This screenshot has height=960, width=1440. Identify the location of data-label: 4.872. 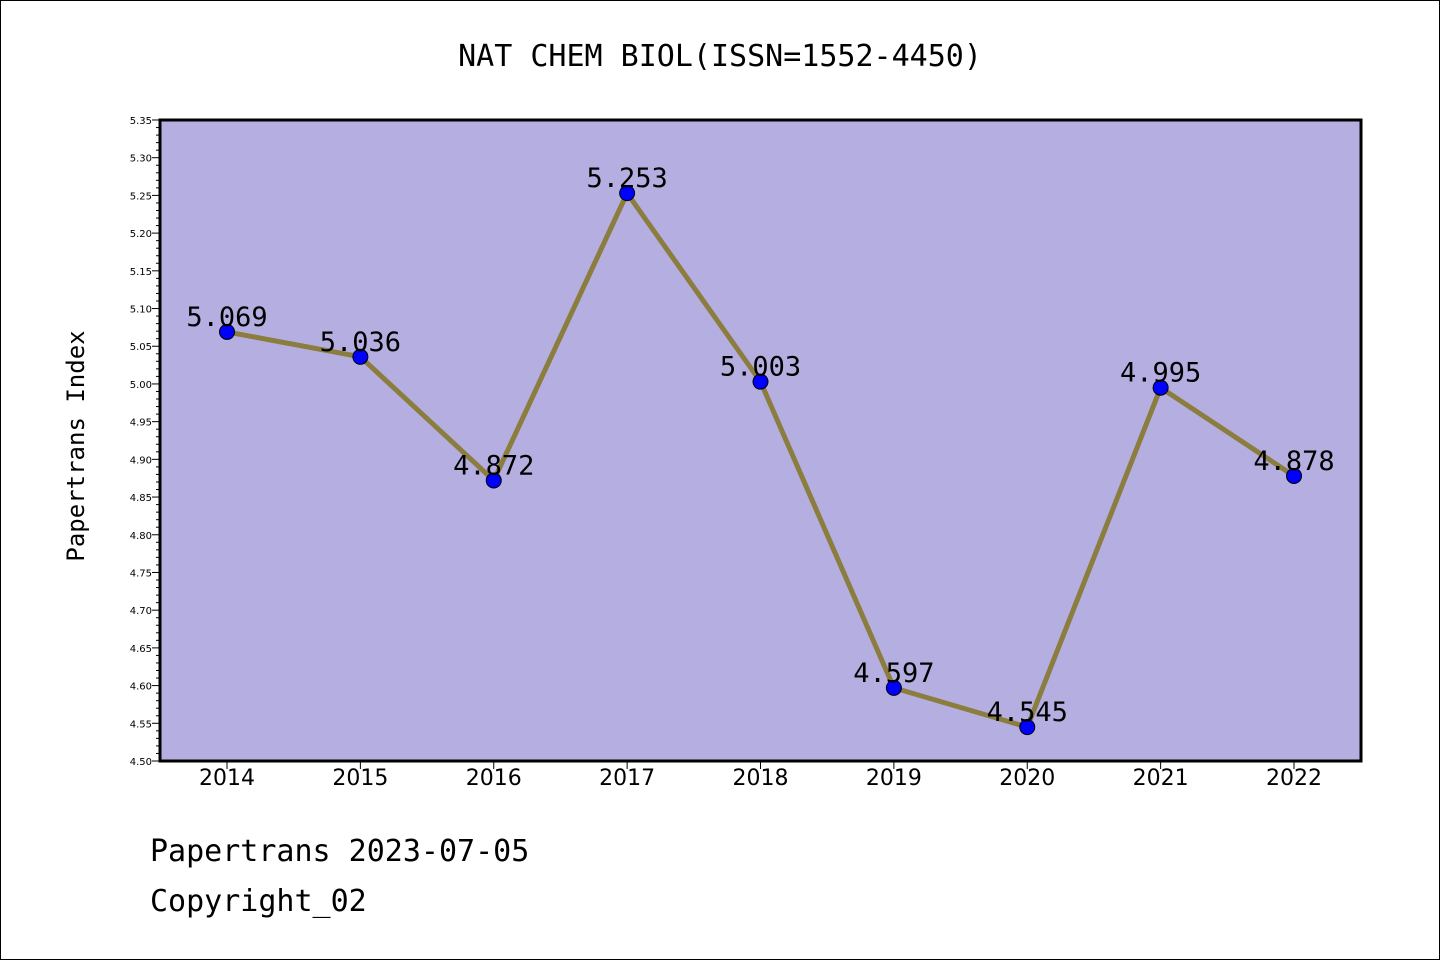
(493, 465).